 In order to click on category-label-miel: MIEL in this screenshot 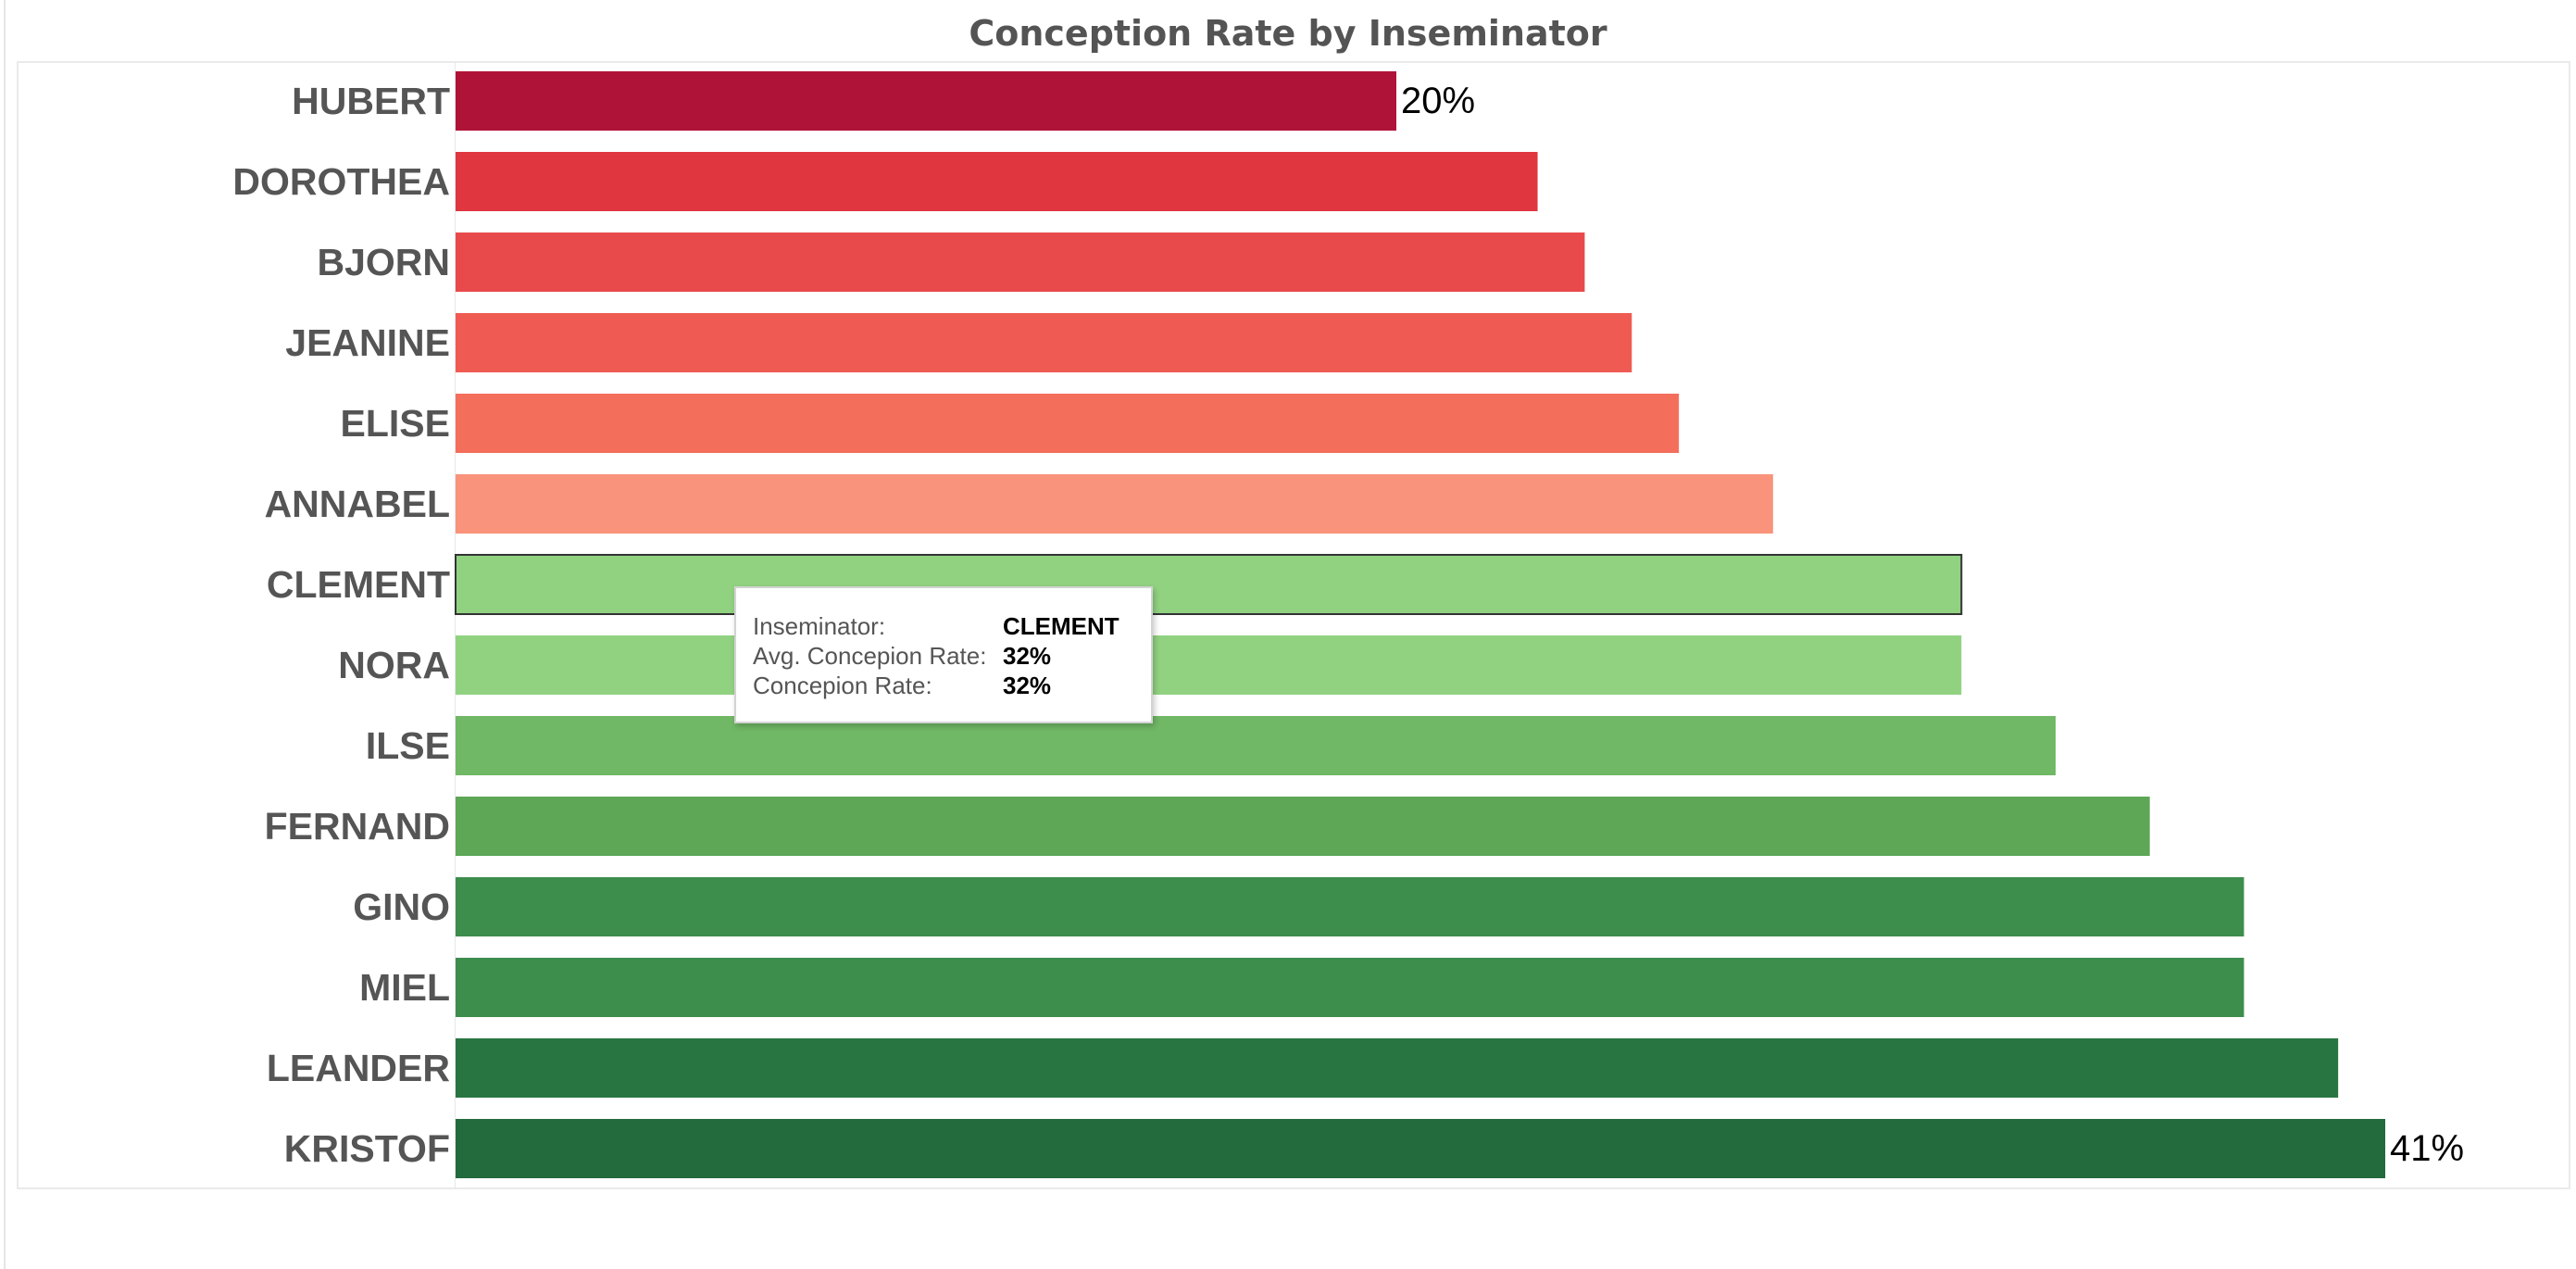, I will do `click(404, 987)`.